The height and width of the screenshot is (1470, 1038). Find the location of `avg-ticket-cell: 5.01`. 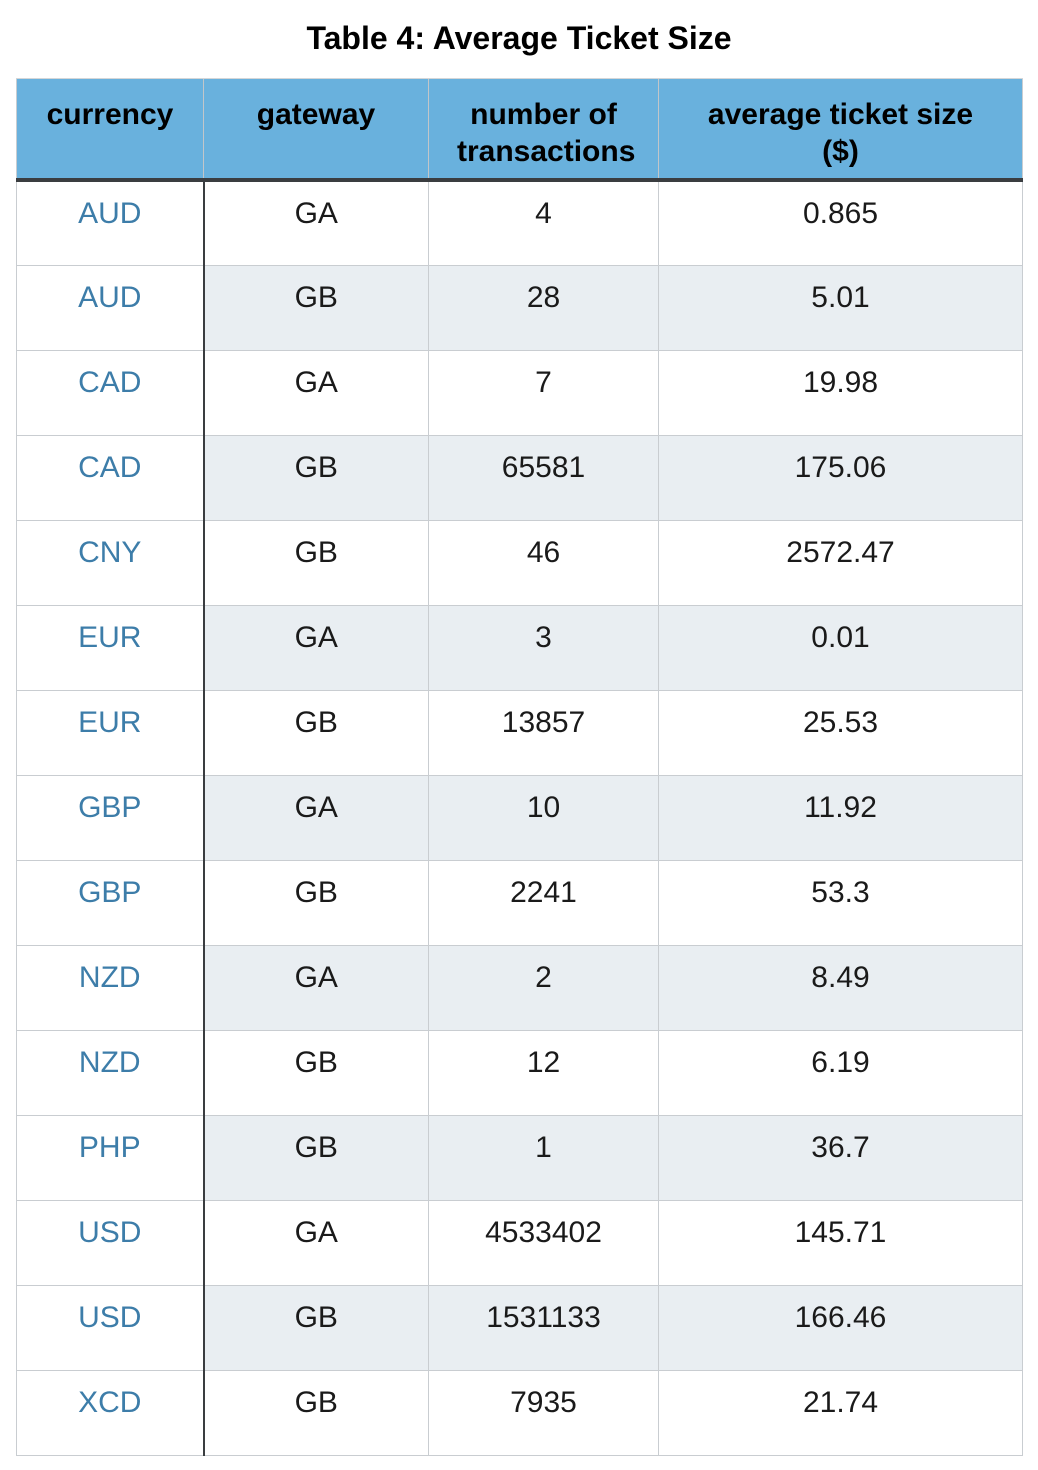

avg-ticket-cell: 5.01 is located at coordinates (840, 307).